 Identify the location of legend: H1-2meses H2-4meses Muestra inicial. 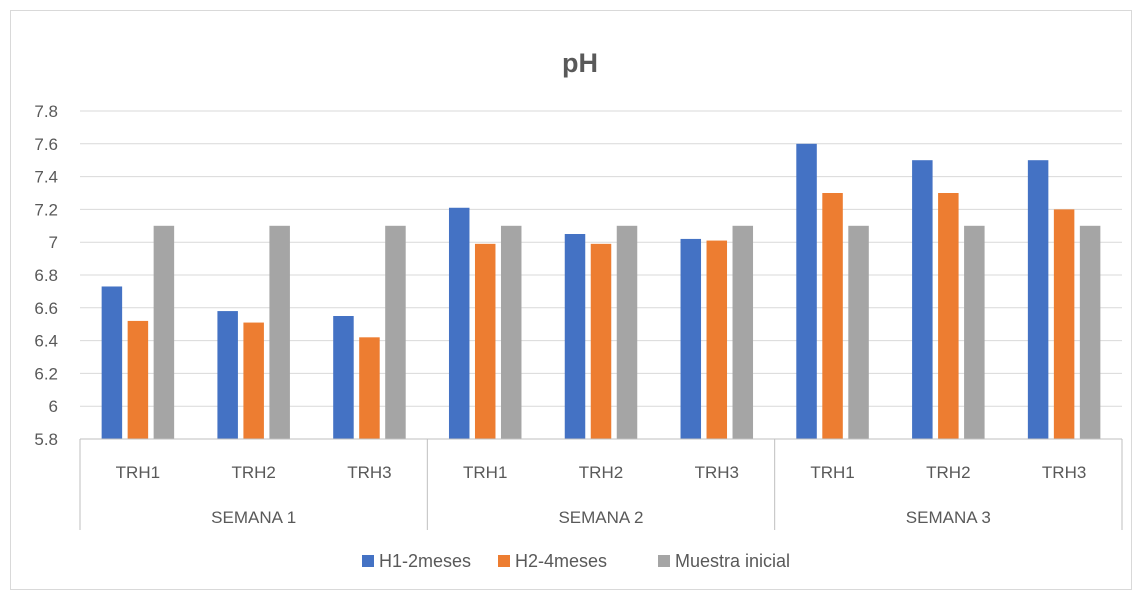
(576, 561).